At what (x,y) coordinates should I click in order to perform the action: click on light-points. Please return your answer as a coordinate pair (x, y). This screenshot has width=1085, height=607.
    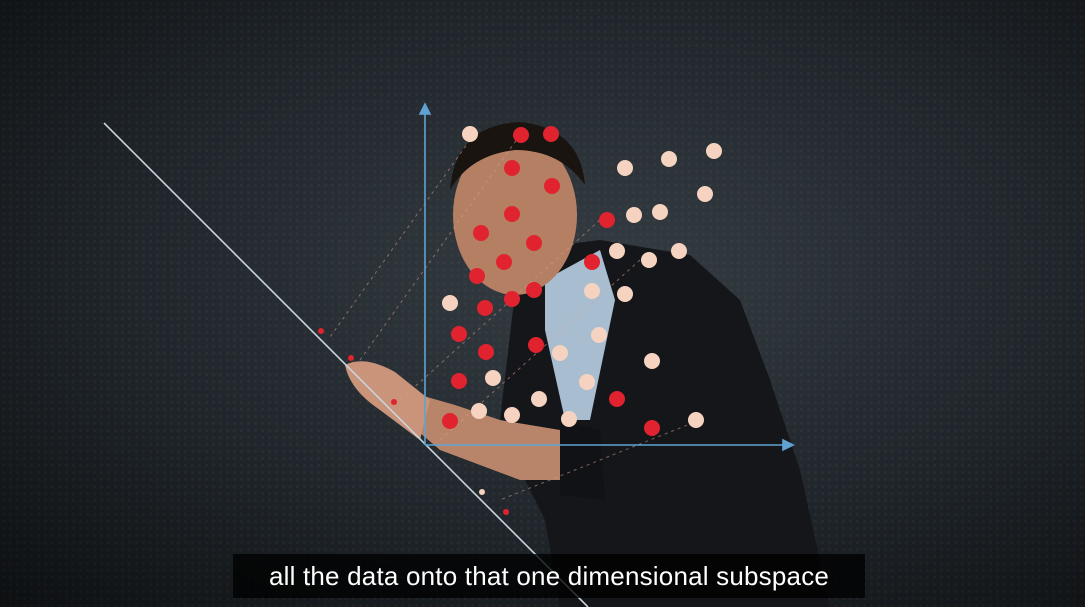
    Looking at the image, I should click on (582, 277).